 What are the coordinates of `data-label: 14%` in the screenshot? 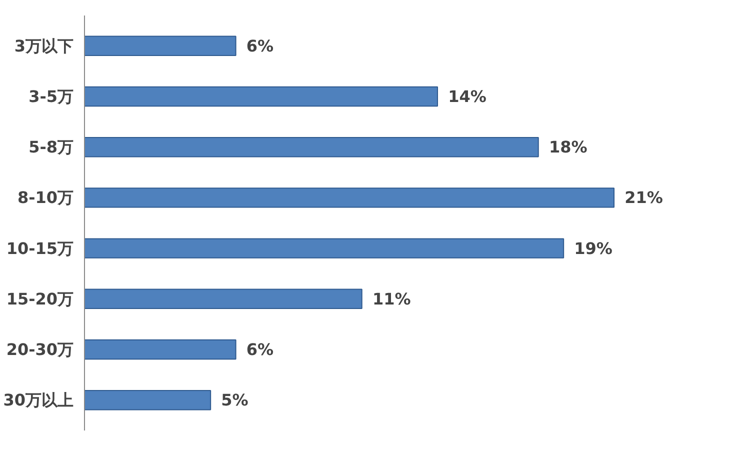 It's located at (467, 96).